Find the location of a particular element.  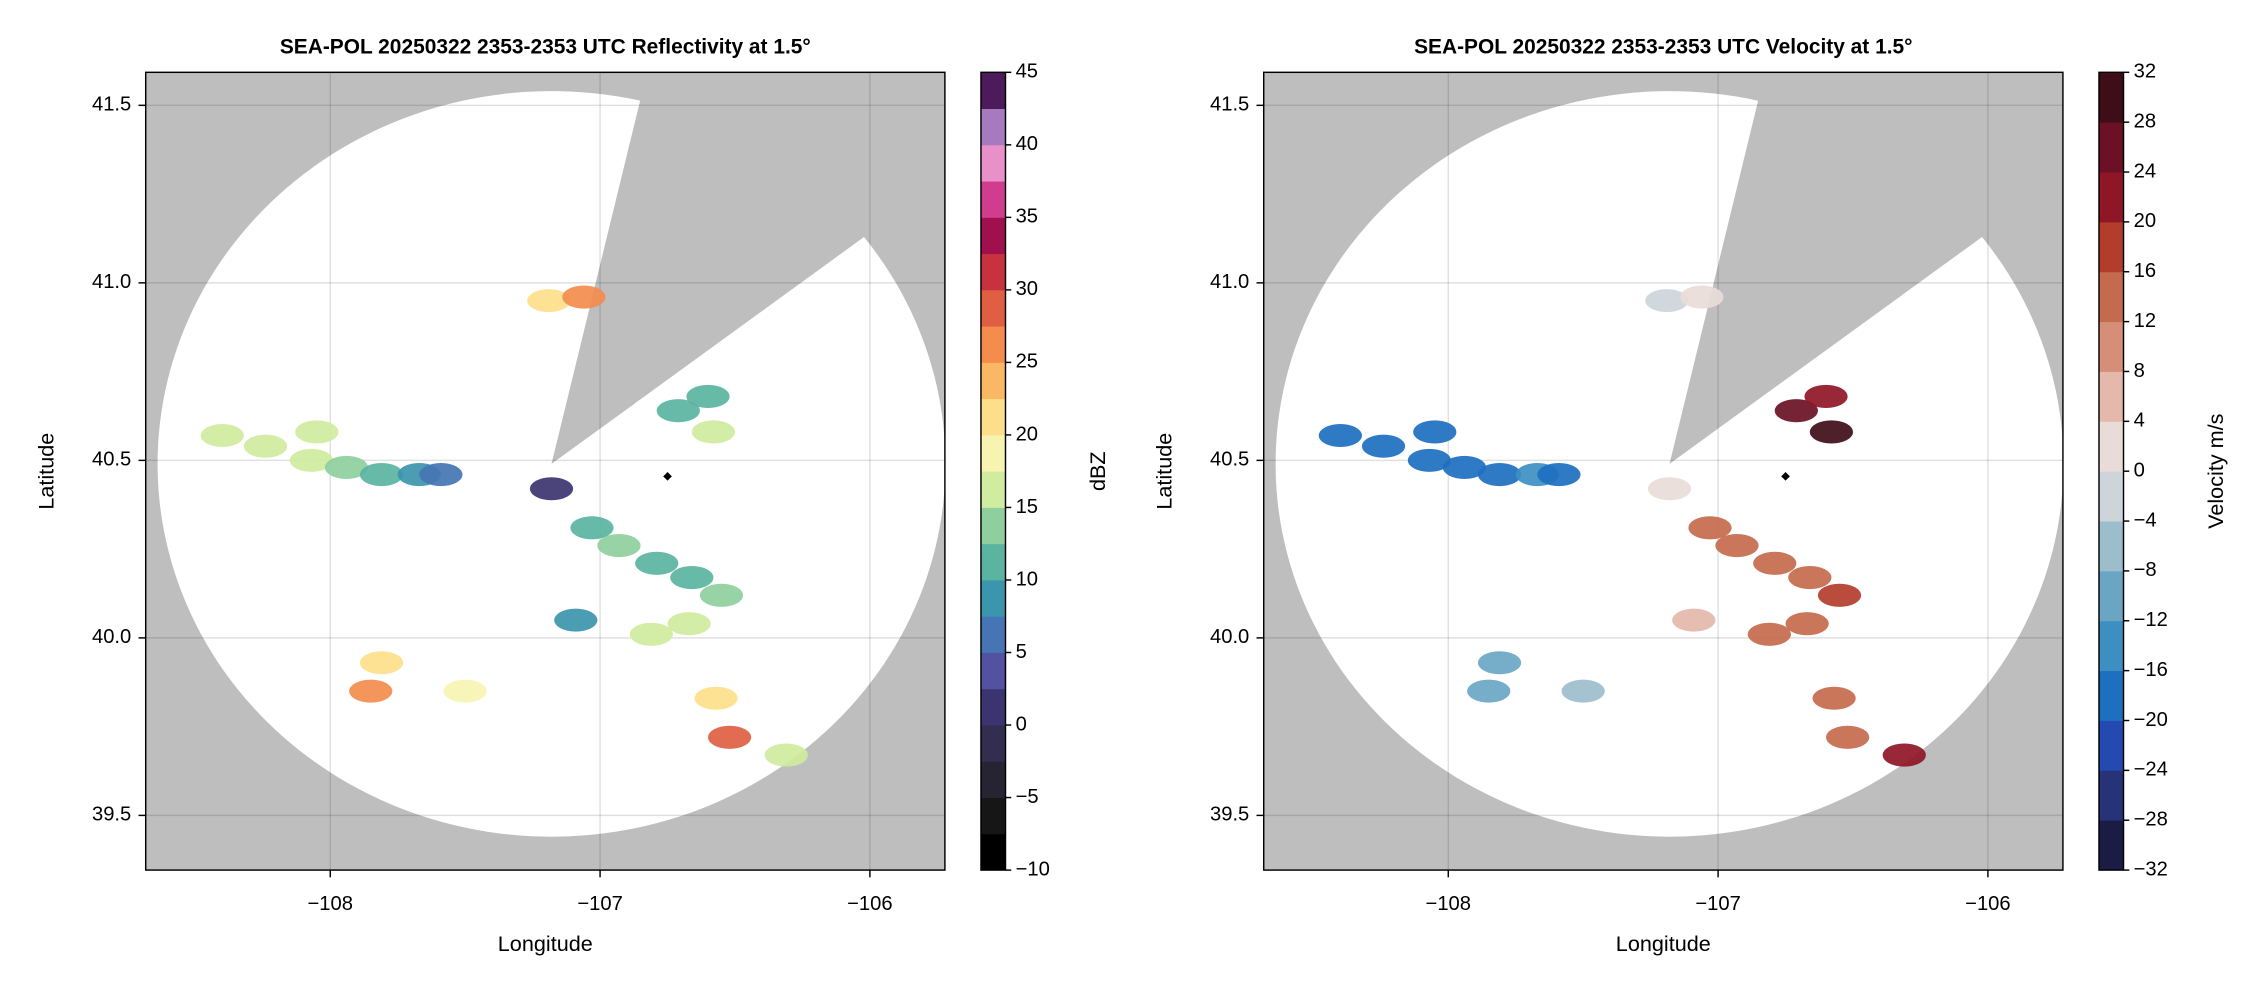

colorbar-tick-label: 40 is located at coordinates (1027, 144).